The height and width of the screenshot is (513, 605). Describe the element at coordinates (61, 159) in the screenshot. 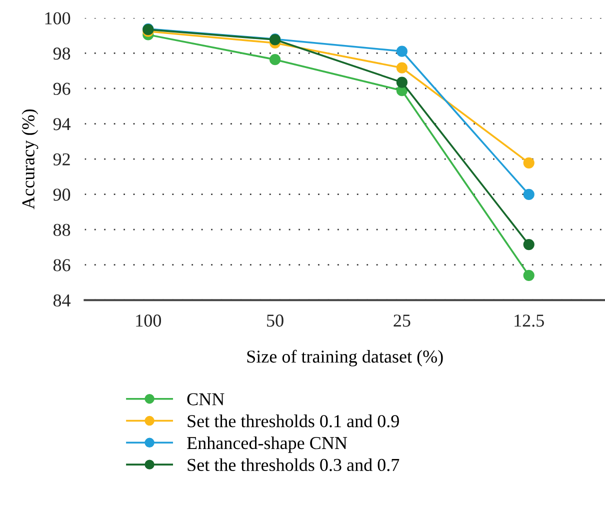

I see `y-tick-label: 92` at that location.